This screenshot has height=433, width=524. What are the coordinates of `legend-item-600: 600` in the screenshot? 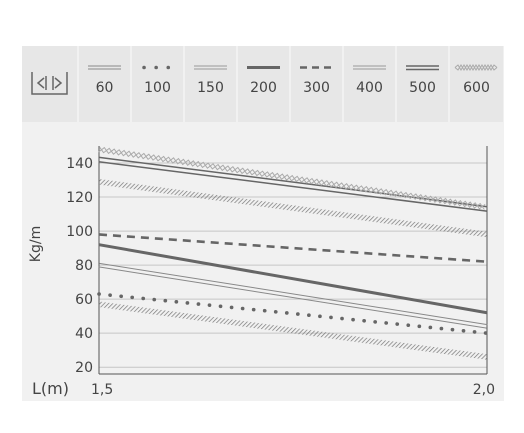 It's located at (476, 84).